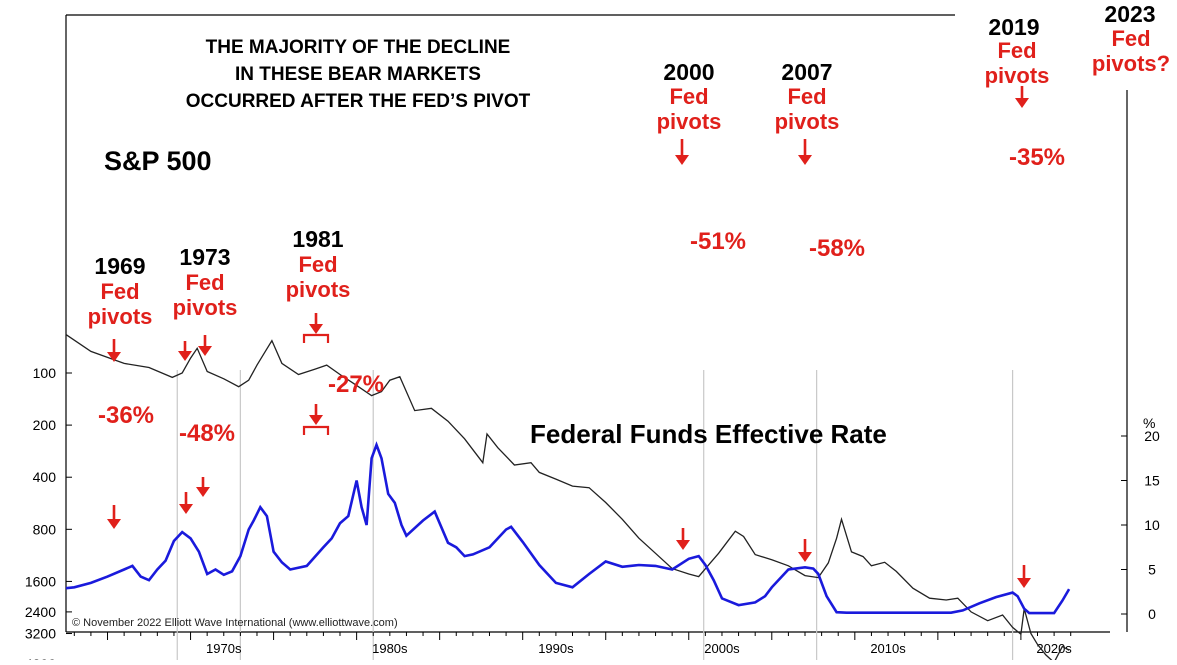 The height and width of the screenshot is (665, 1177). What do you see at coordinates (114, 524) in the screenshot?
I see `arrow-ffr-1969-head` at bounding box center [114, 524].